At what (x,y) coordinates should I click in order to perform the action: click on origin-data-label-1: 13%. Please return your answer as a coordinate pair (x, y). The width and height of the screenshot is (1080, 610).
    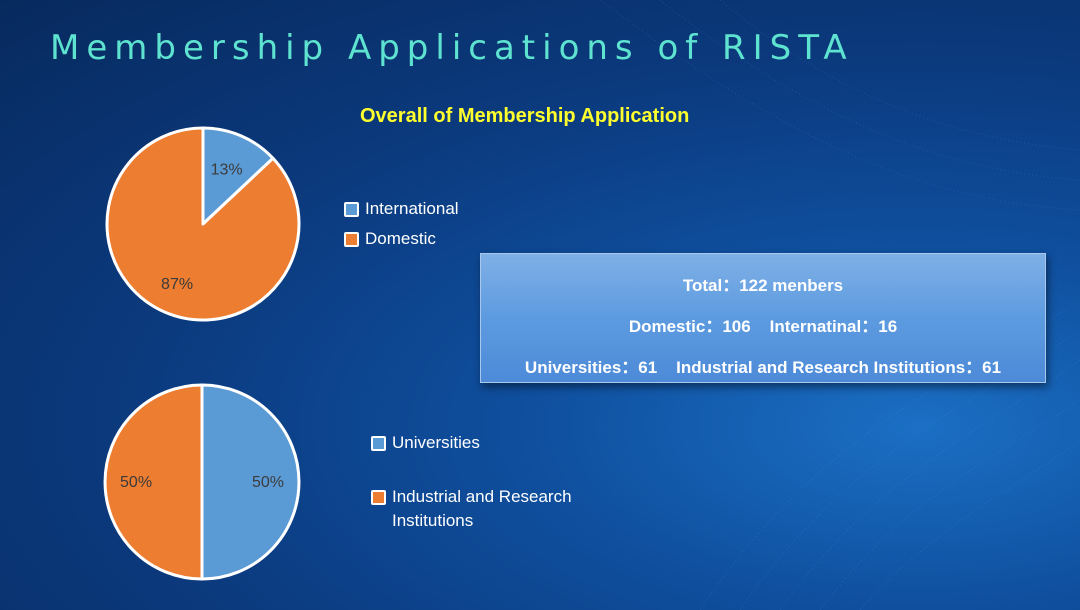
    Looking at the image, I should click on (227, 169).